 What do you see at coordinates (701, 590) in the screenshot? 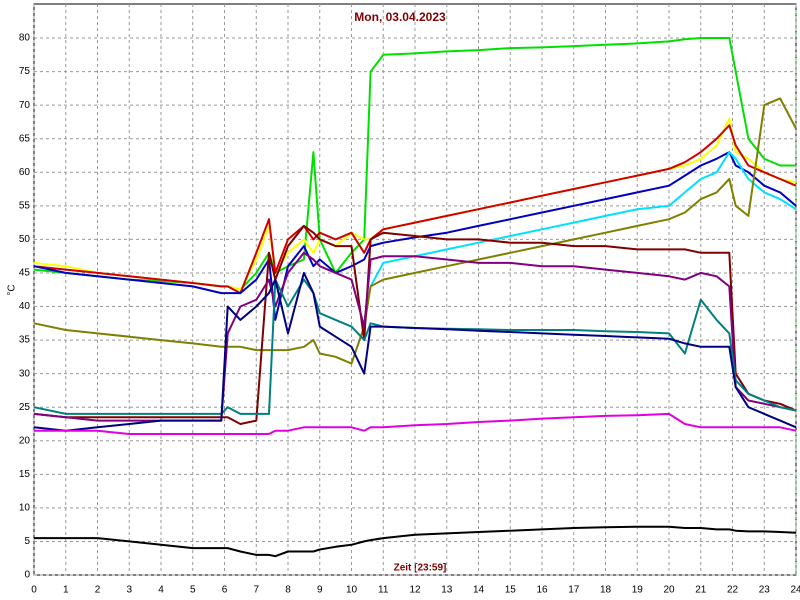
I see `x-tick-label: 21` at bounding box center [701, 590].